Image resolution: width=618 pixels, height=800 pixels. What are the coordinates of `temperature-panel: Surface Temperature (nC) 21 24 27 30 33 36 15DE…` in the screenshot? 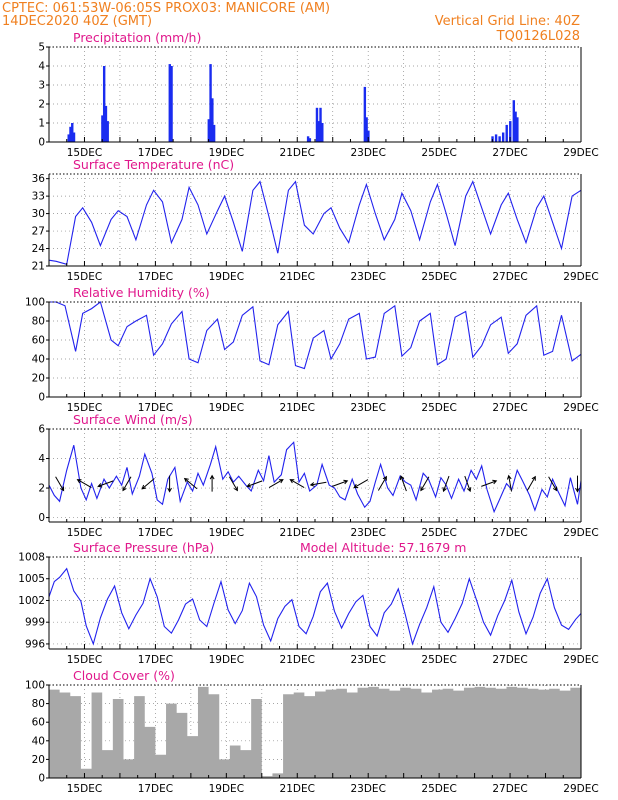 It's located at (315, 220).